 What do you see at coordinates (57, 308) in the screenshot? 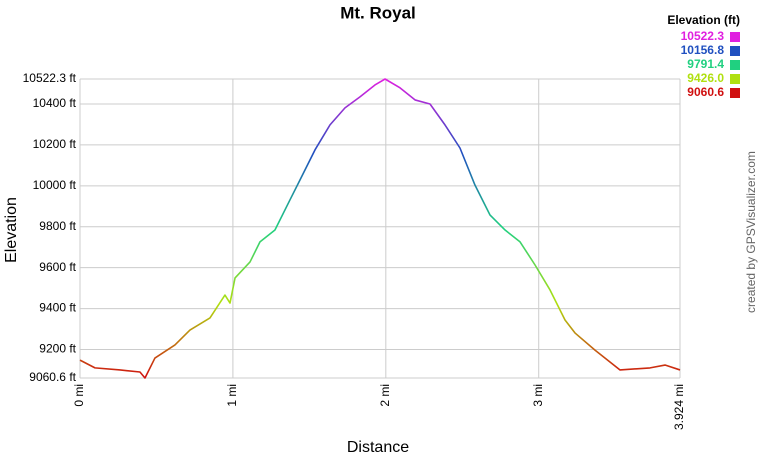
I see `y-tick-label: 9400 ft` at bounding box center [57, 308].